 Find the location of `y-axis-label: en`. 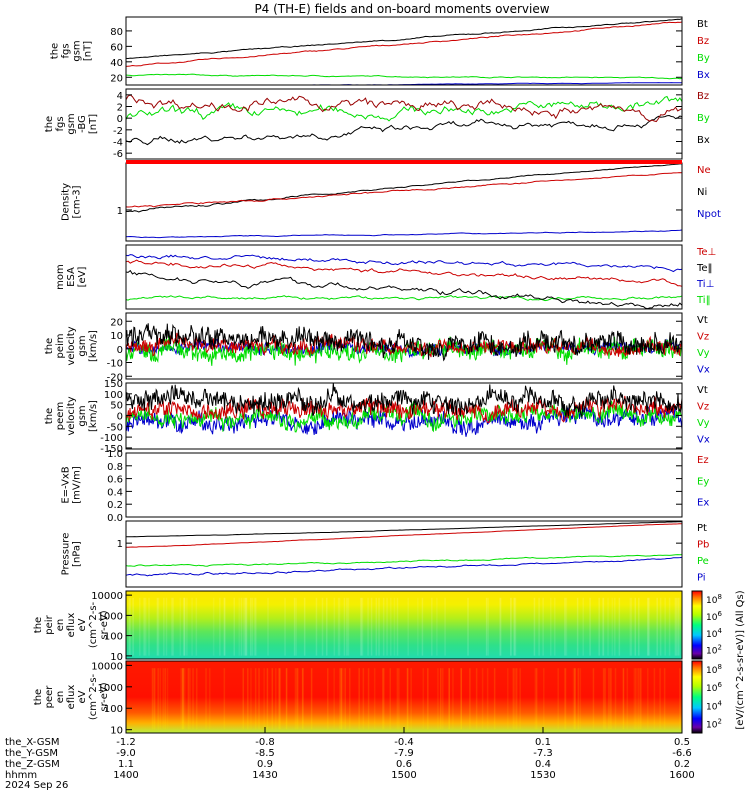

y-axis-label: en is located at coordinates (60, 697).